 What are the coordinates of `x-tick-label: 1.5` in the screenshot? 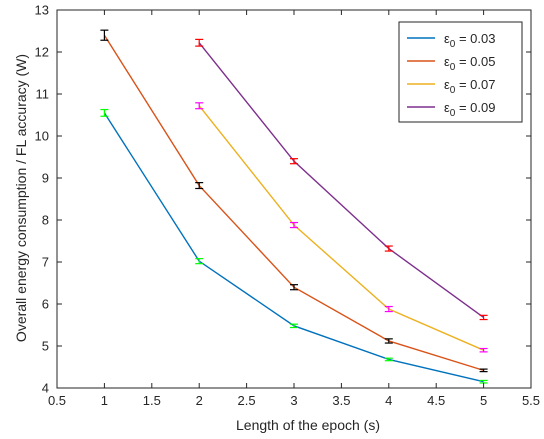 It's located at (152, 400).